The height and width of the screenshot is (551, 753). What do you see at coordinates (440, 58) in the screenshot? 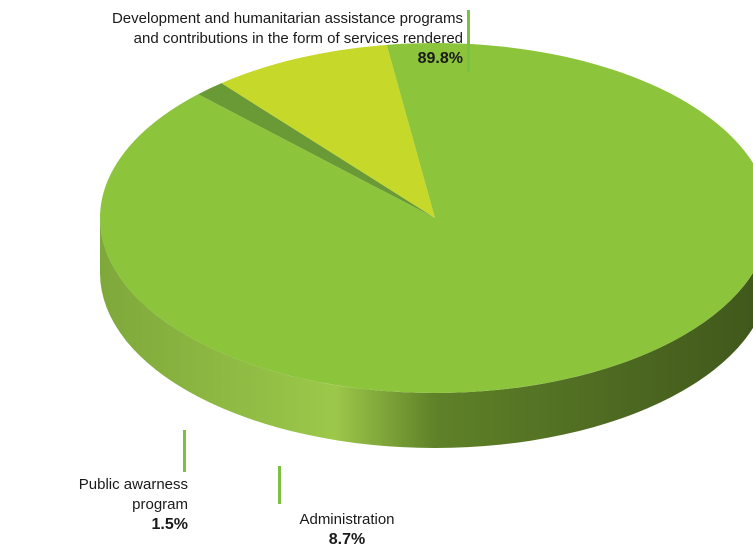
I see `slice-value: 89.8%` at bounding box center [440, 58].